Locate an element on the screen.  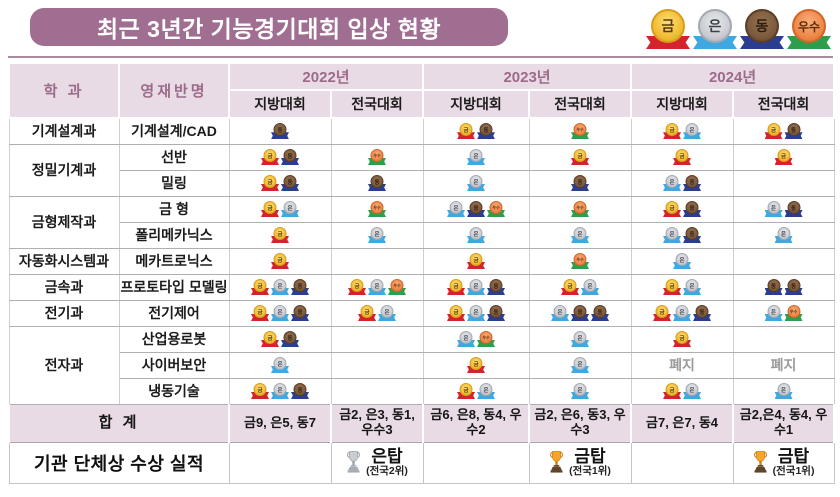
class-cell: 밀링 is located at coordinates (174, 183).